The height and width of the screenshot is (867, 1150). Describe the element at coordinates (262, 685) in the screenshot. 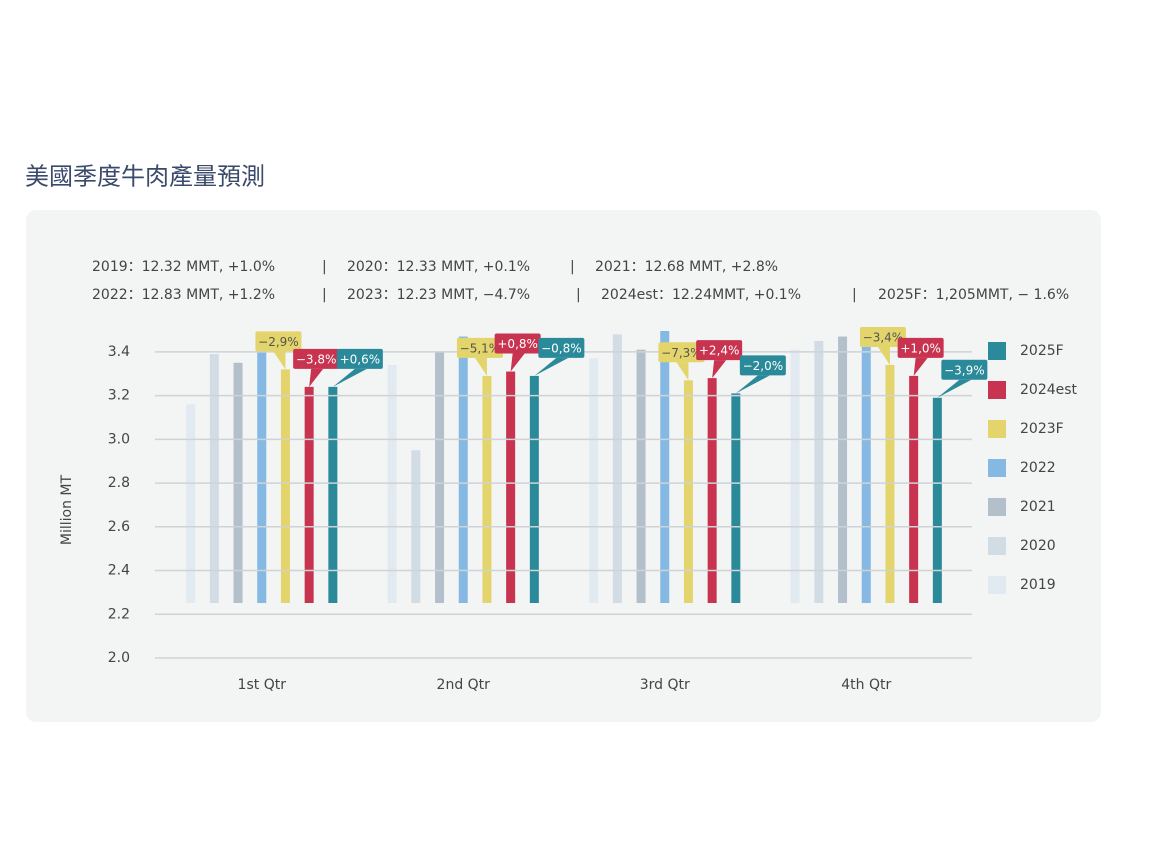

I see `x-tick-label: 1st Qtr` at that location.